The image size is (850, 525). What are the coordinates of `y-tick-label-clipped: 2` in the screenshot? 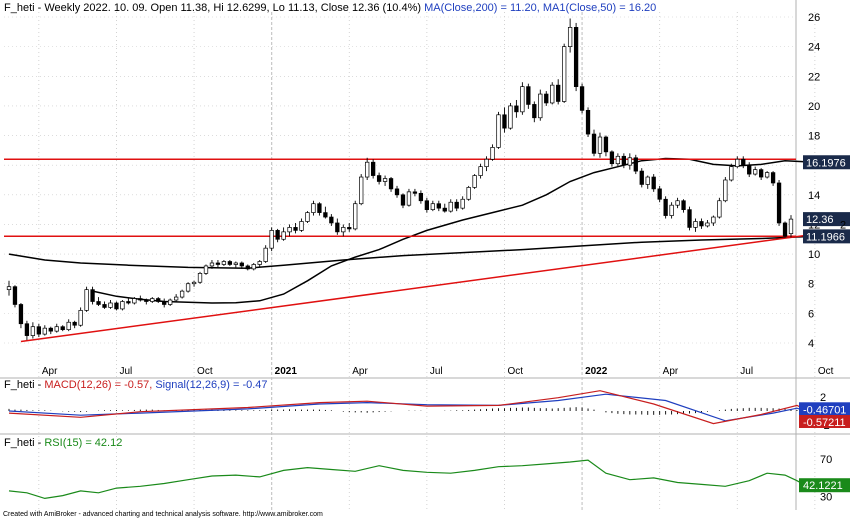 It's located at (843, 225).